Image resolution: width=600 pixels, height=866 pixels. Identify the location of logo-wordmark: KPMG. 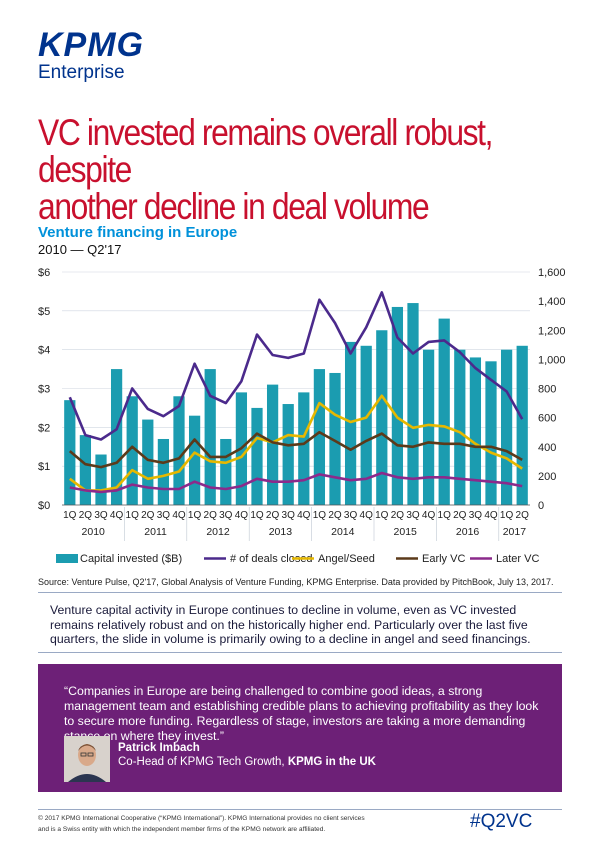
(91, 45).